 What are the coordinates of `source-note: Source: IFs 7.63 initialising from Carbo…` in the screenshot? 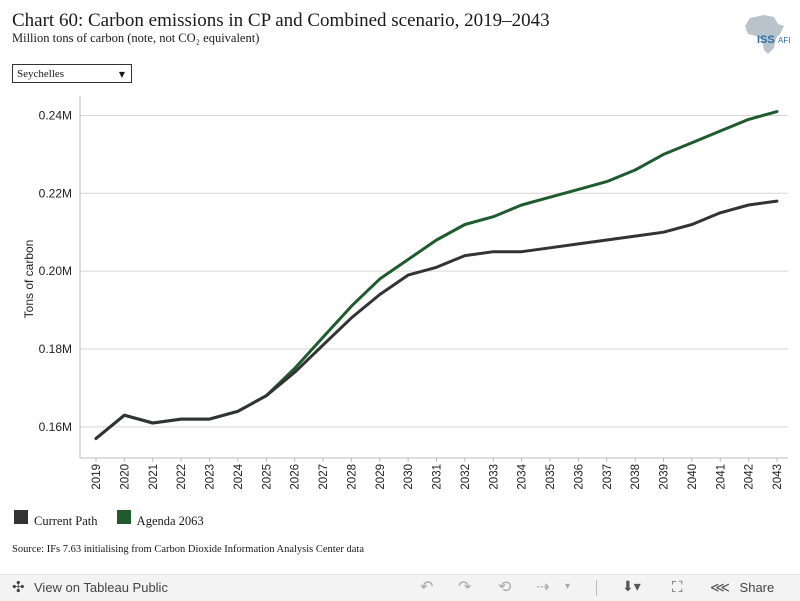 It's located at (188, 549).